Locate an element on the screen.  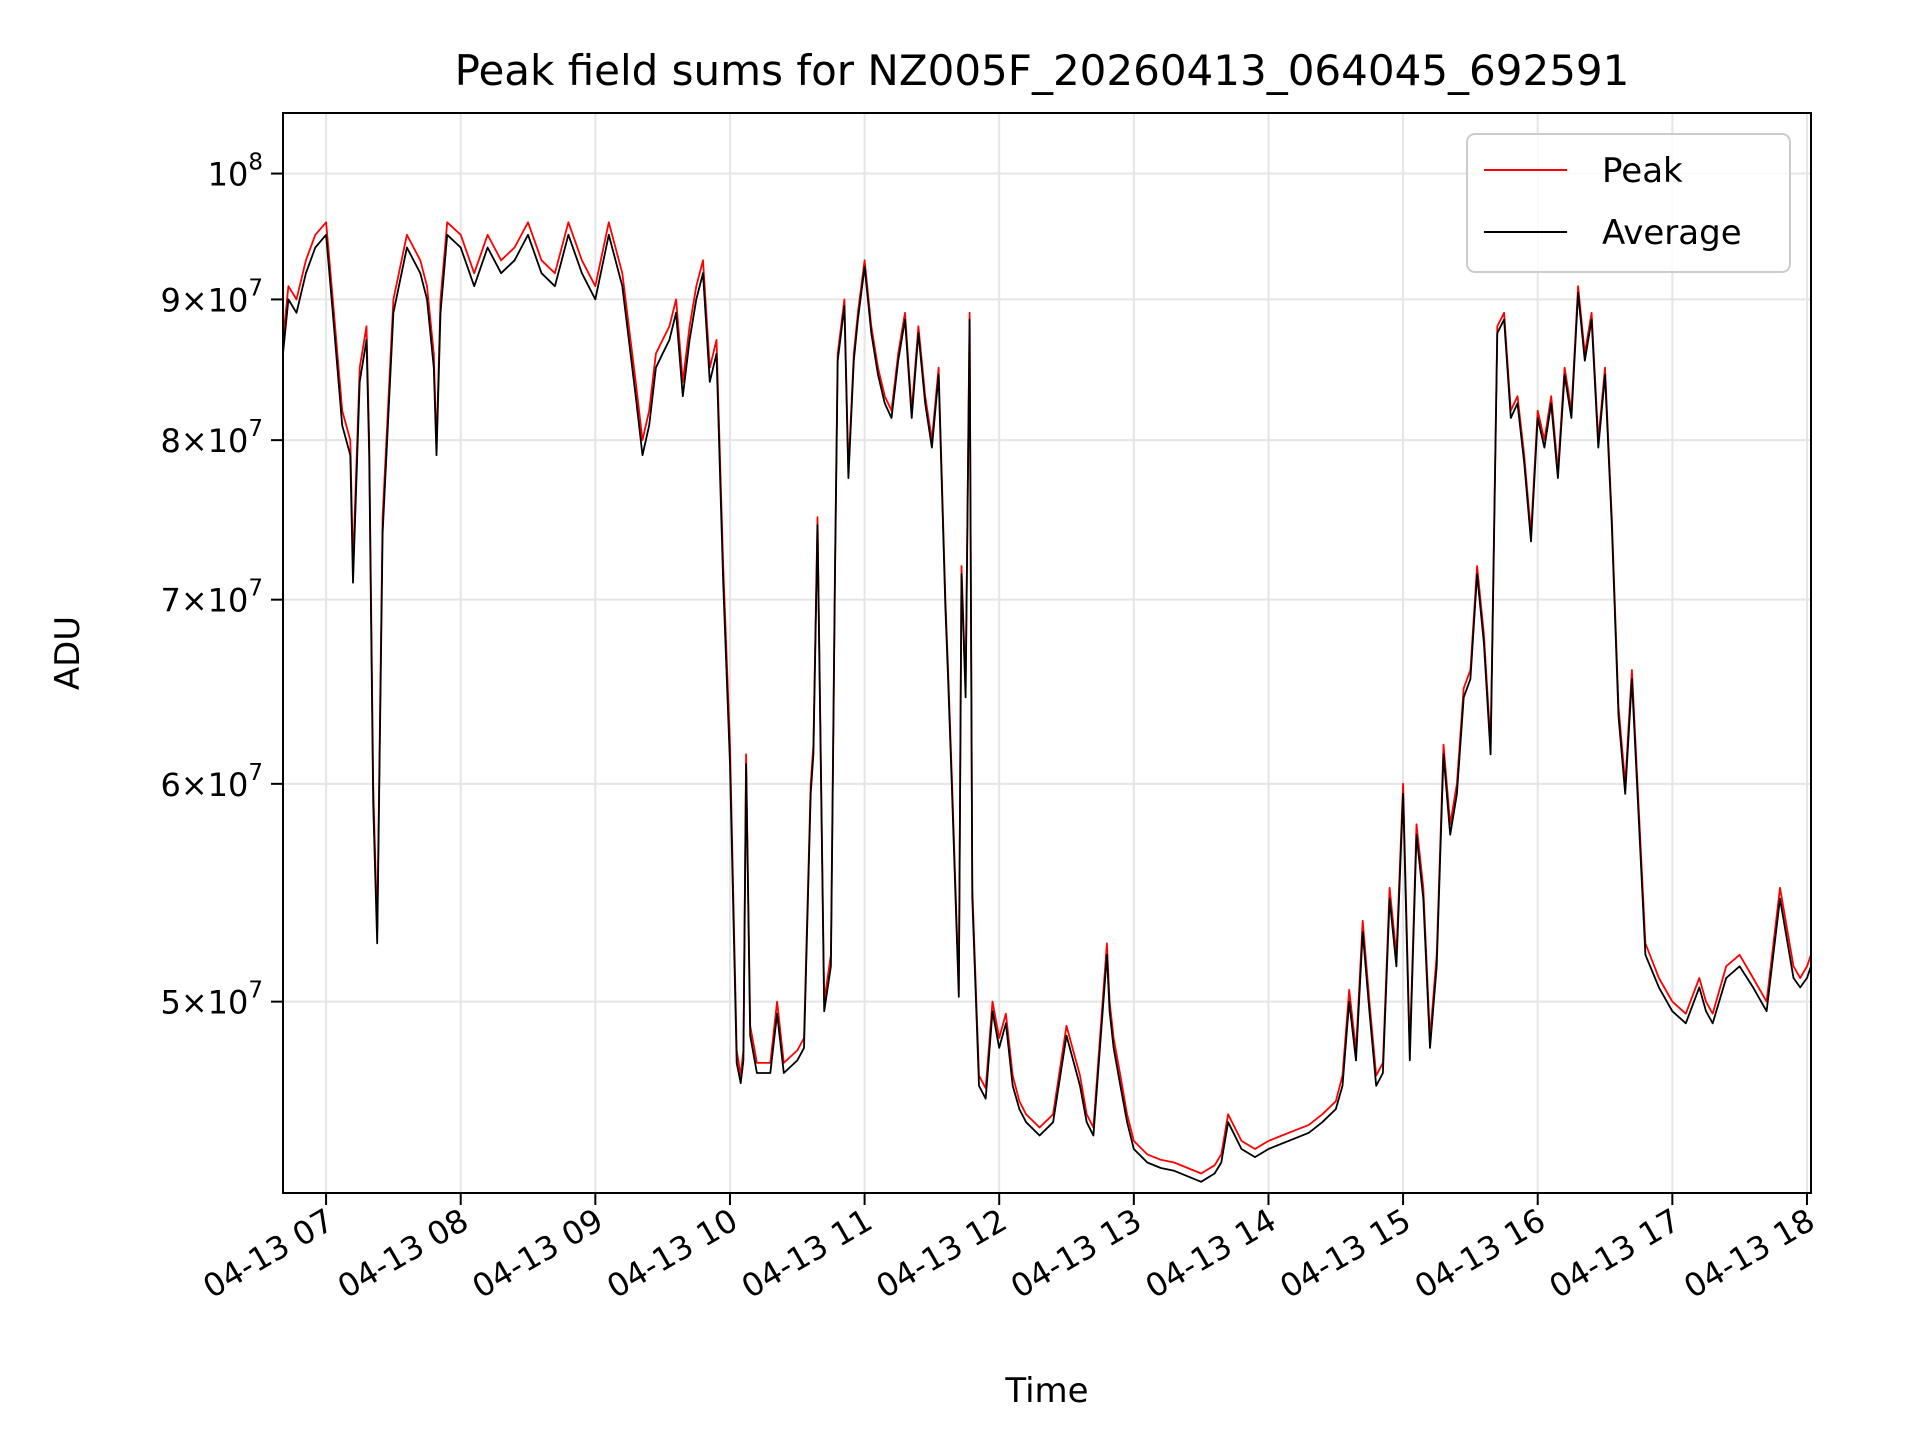
x-axis-label: Time is located at coordinates (1046, 1391).